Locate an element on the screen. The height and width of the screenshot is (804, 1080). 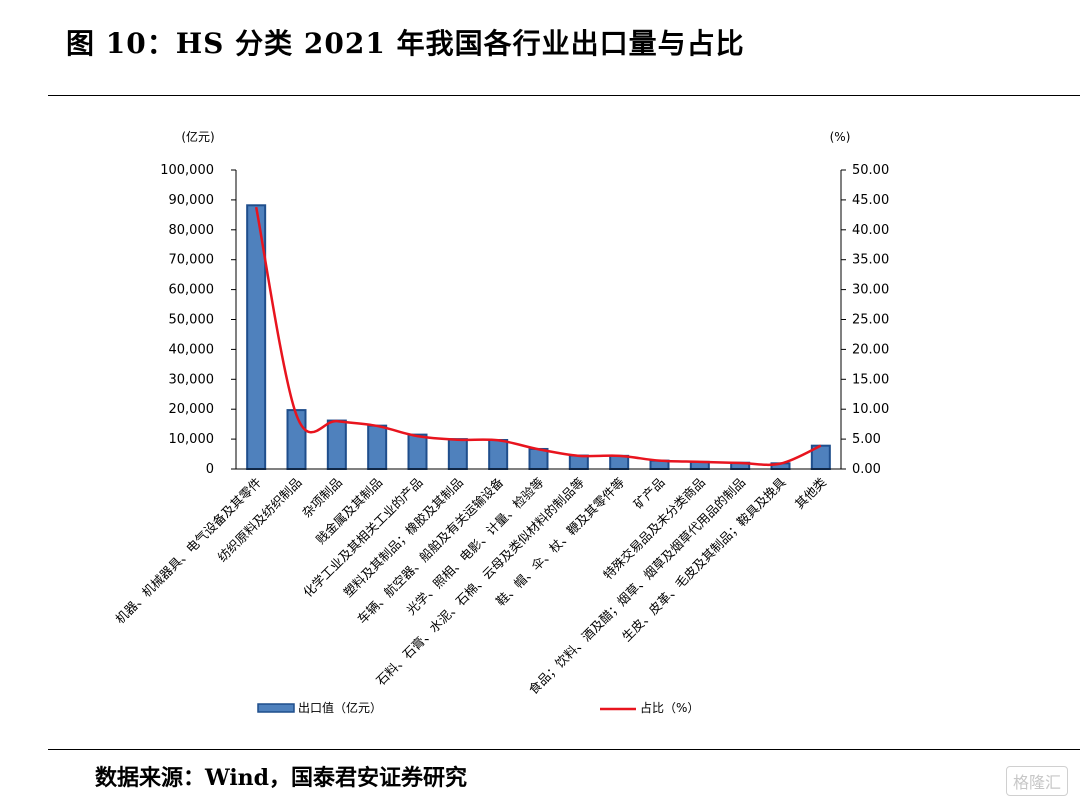
left-tick-label: 20,000 is located at coordinates (192, 409).